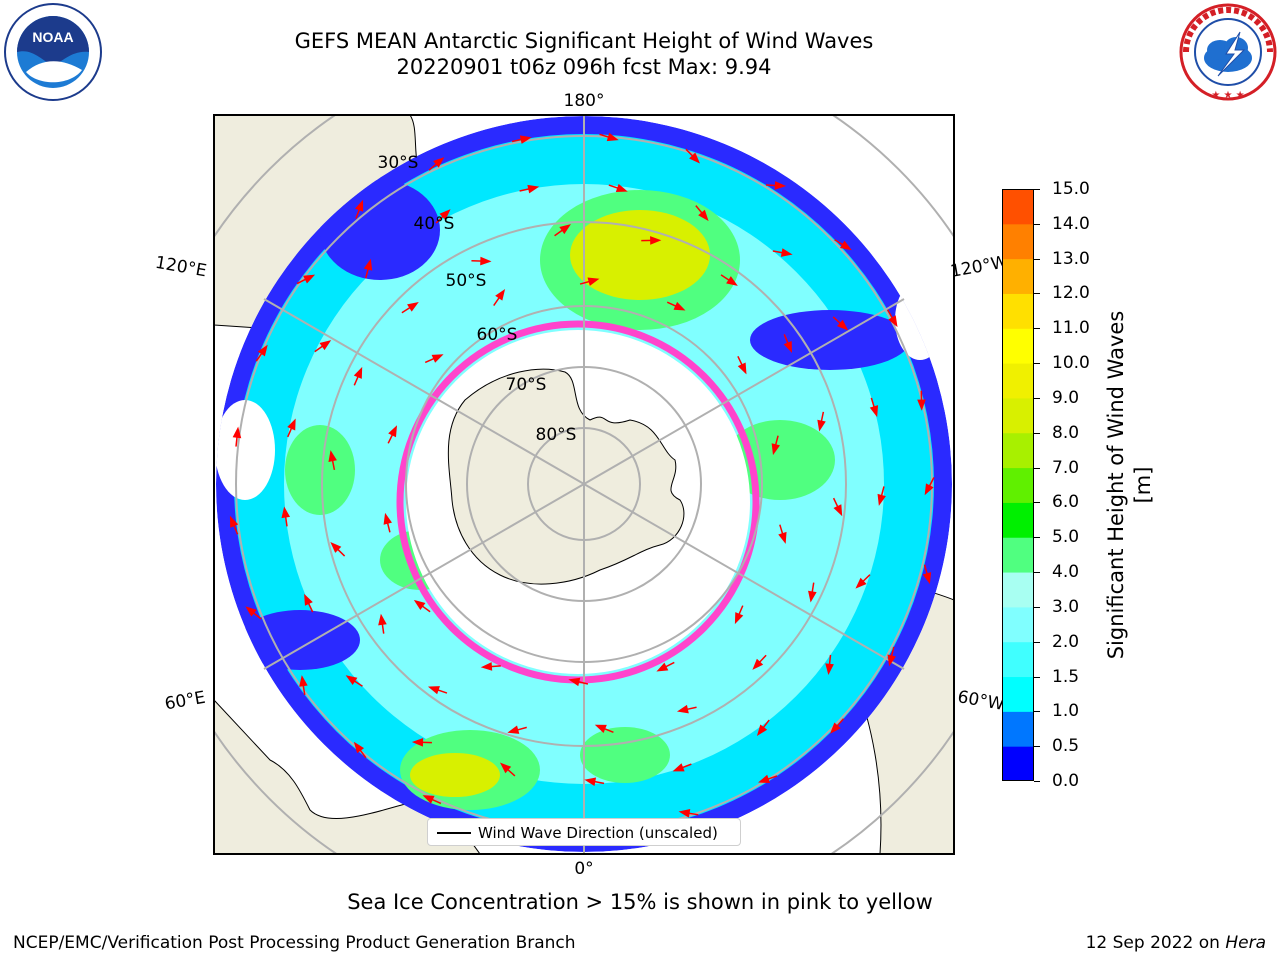  What do you see at coordinates (598, 833) in the screenshot?
I see `legend-label: Wind Wave Direction (unscaled)` at bounding box center [598, 833].